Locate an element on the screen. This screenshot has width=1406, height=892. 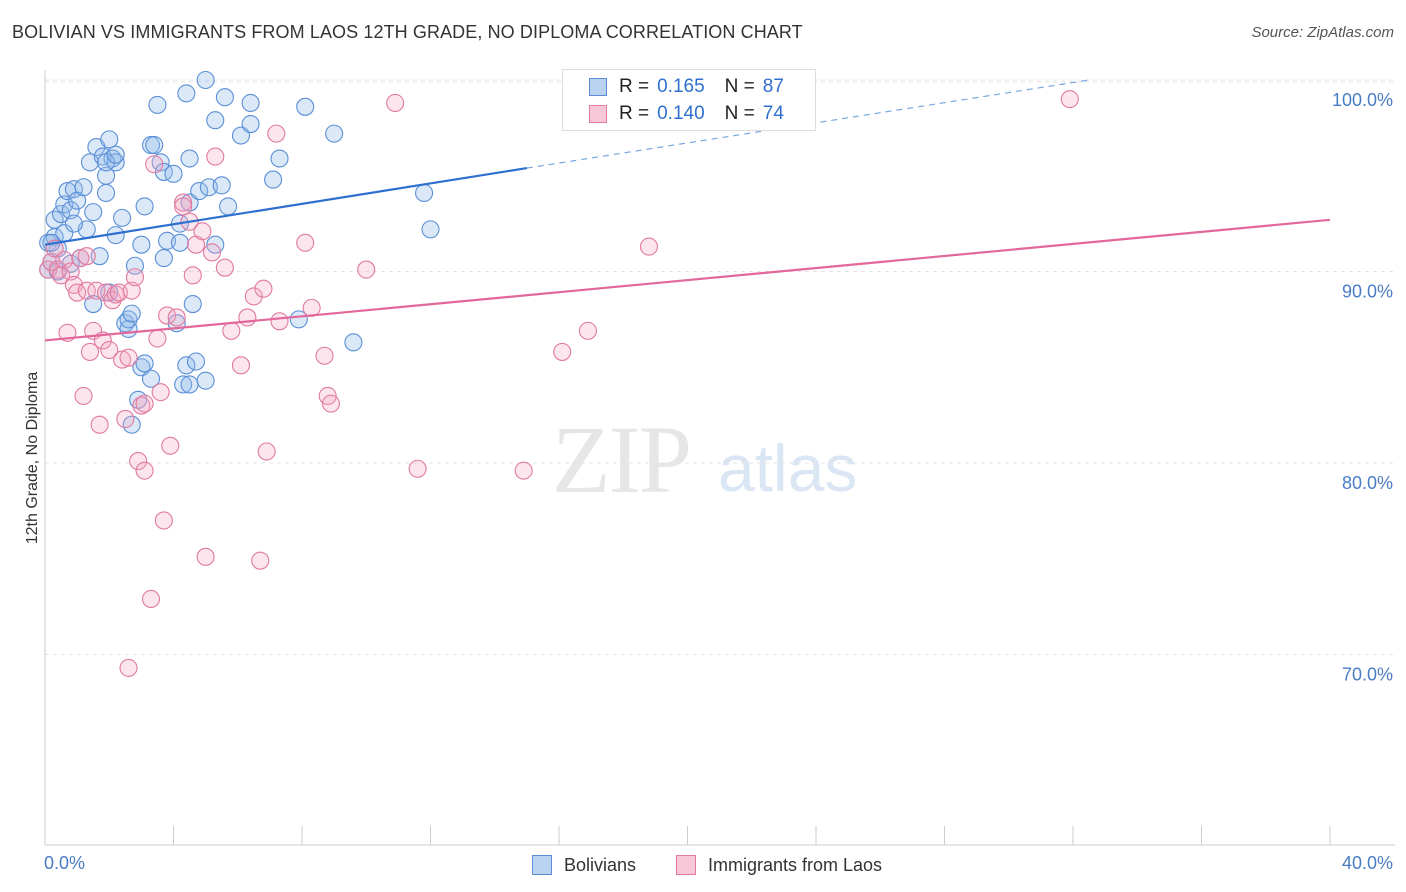
series-bolivians is located at coordinates (239, 252).